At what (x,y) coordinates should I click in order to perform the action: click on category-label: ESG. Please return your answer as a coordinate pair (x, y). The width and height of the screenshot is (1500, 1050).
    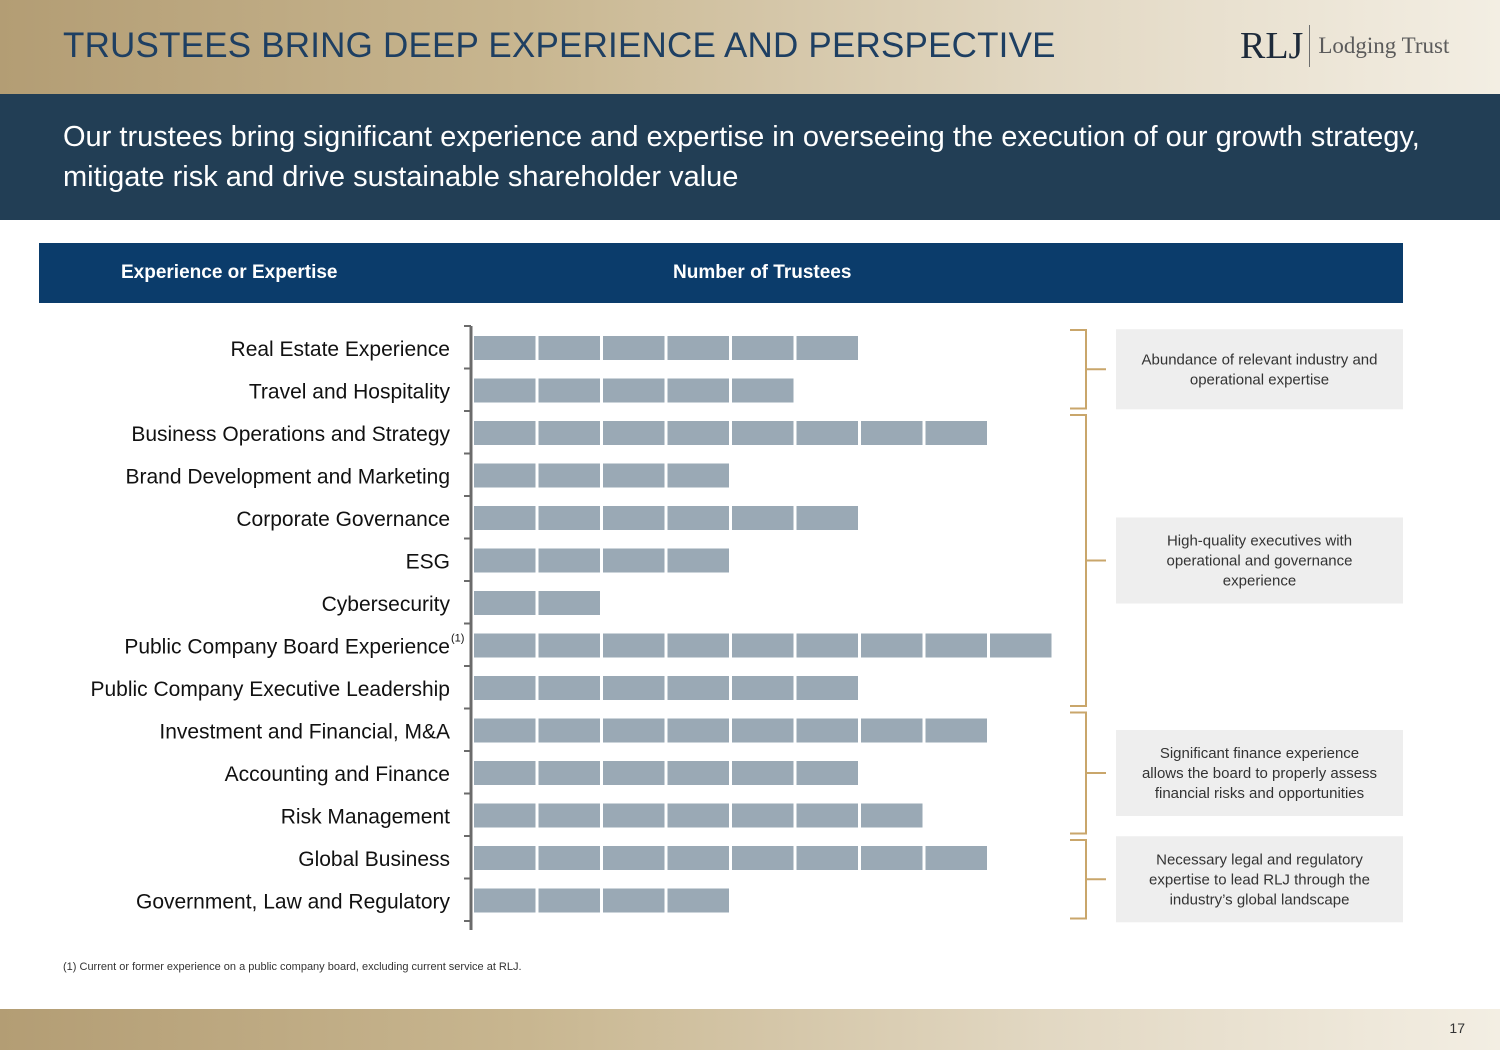
    Looking at the image, I should click on (428, 562).